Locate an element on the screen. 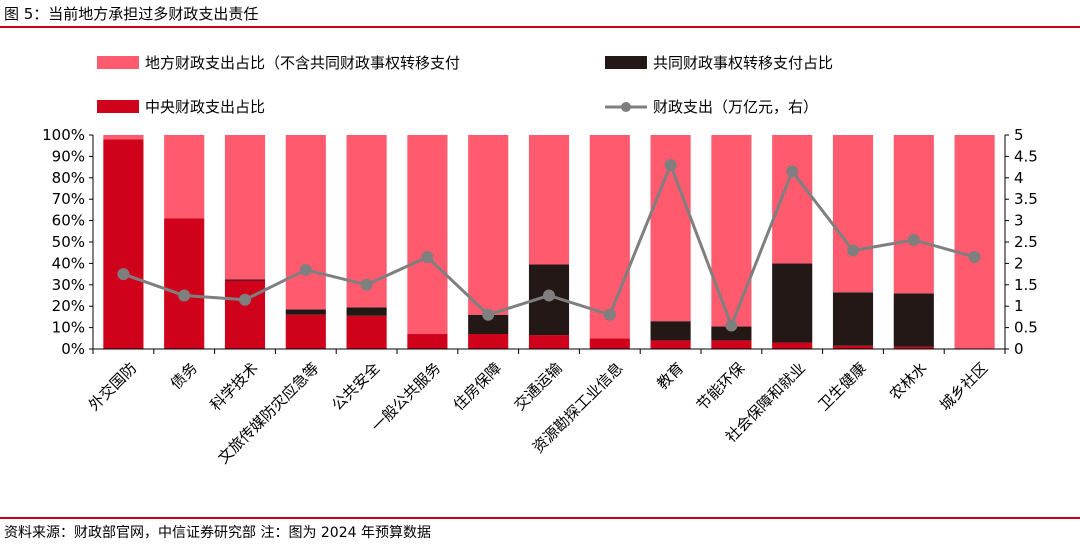  category-label: 外交国防 is located at coordinates (112, 386).